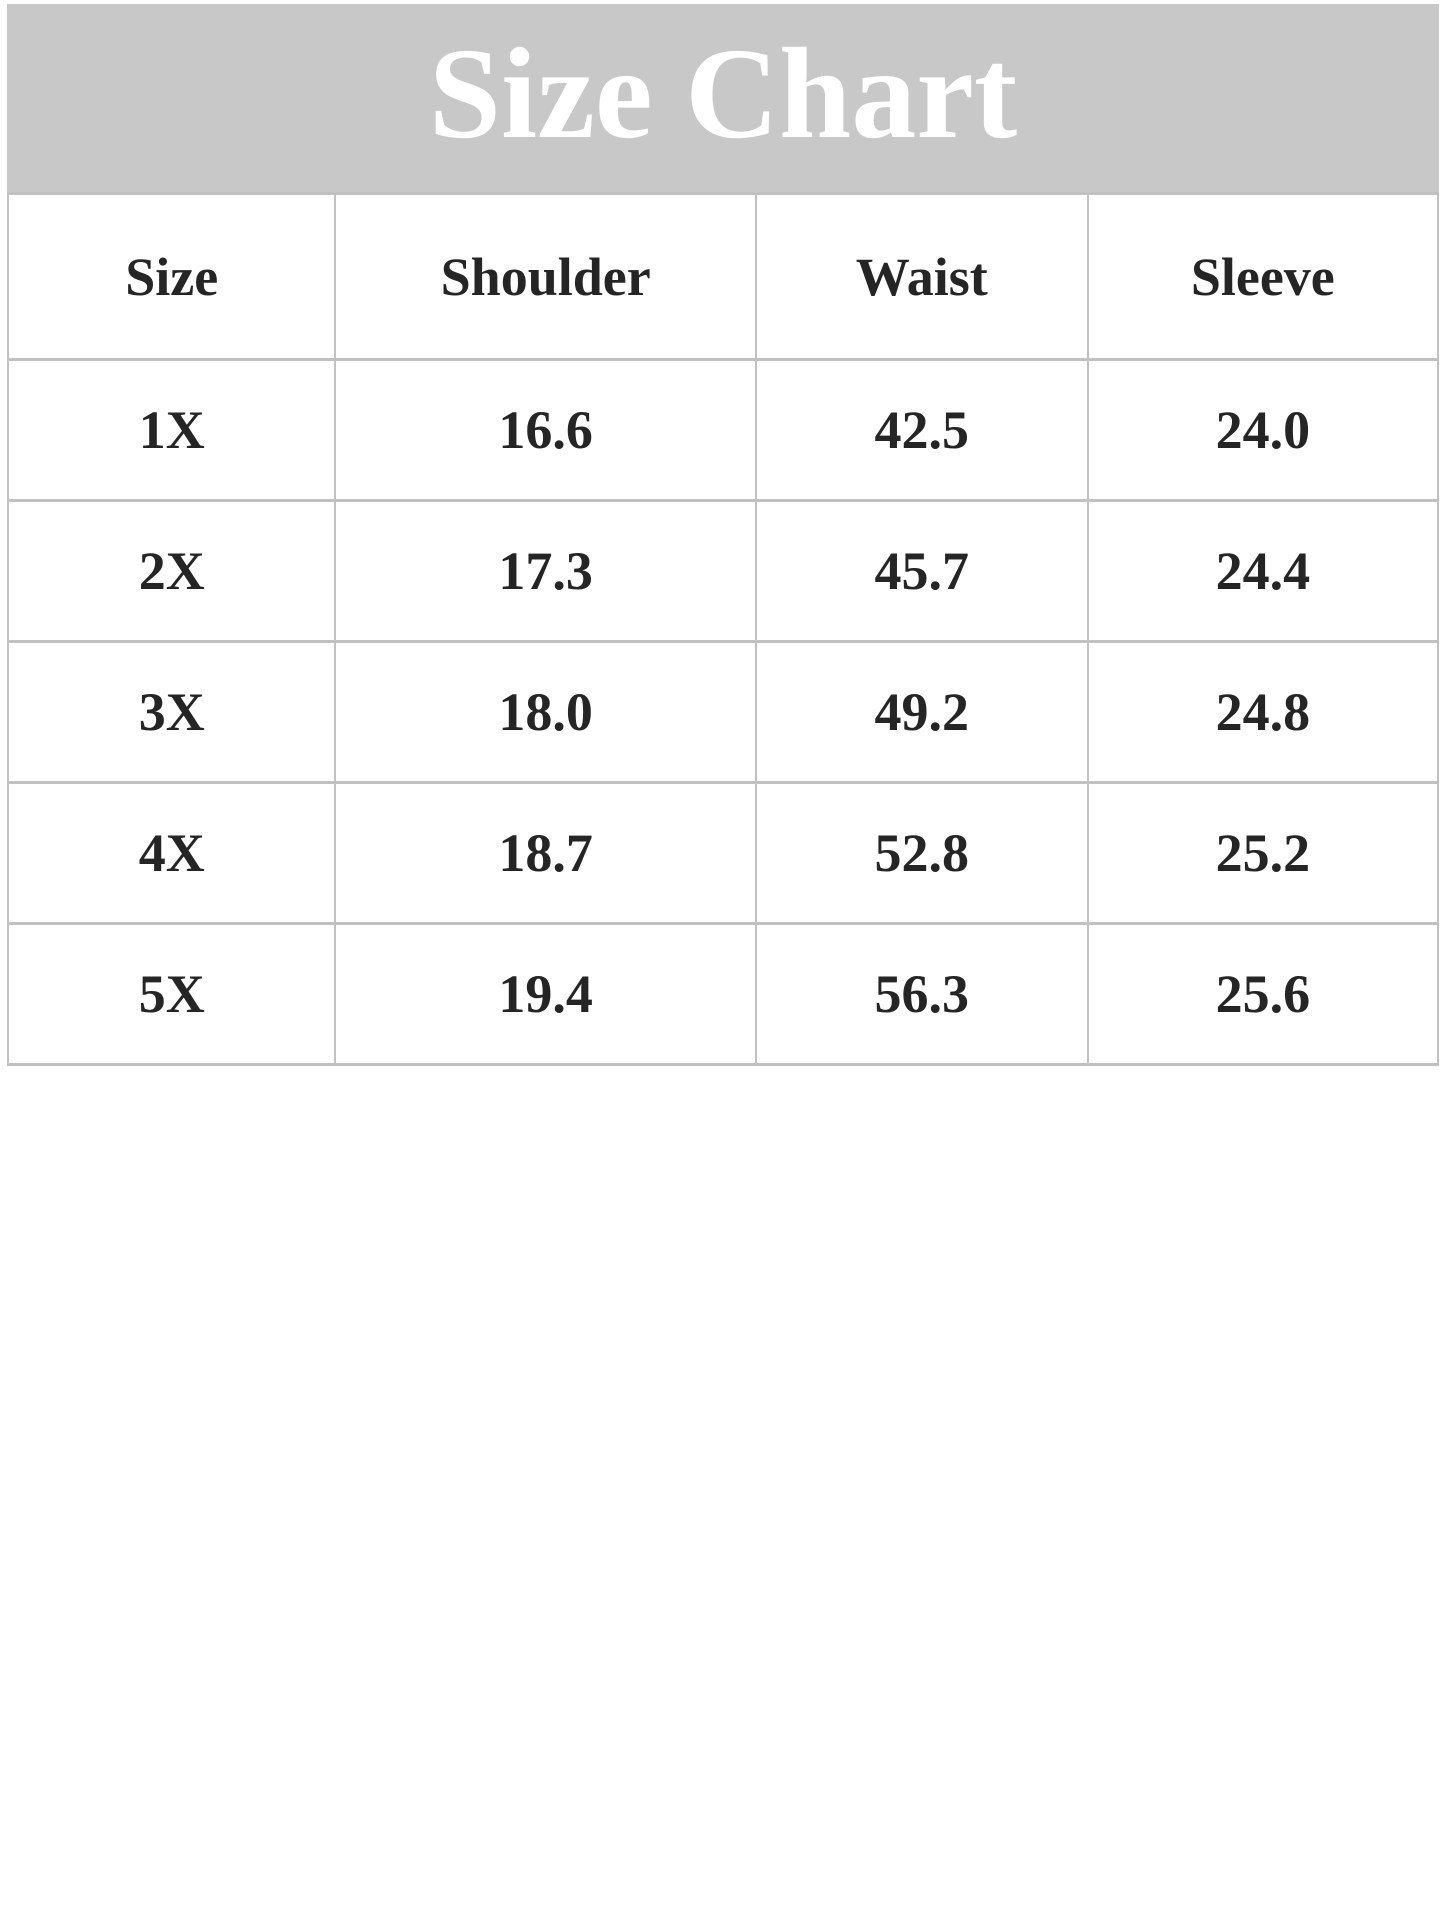 The height and width of the screenshot is (1927, 1445). Describe the element at coordinates (545, 853) in the screenshot. I see `cell-shoulder: 18.7` at that location.